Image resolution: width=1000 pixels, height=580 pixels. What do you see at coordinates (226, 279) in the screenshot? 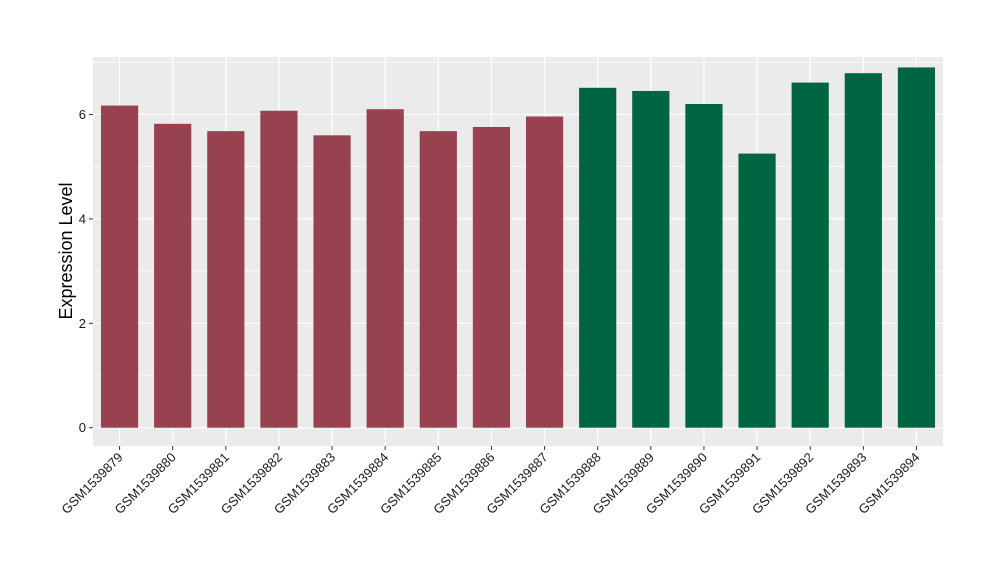
I see `bar-GSM1539881` at bounding box center [226, 279].